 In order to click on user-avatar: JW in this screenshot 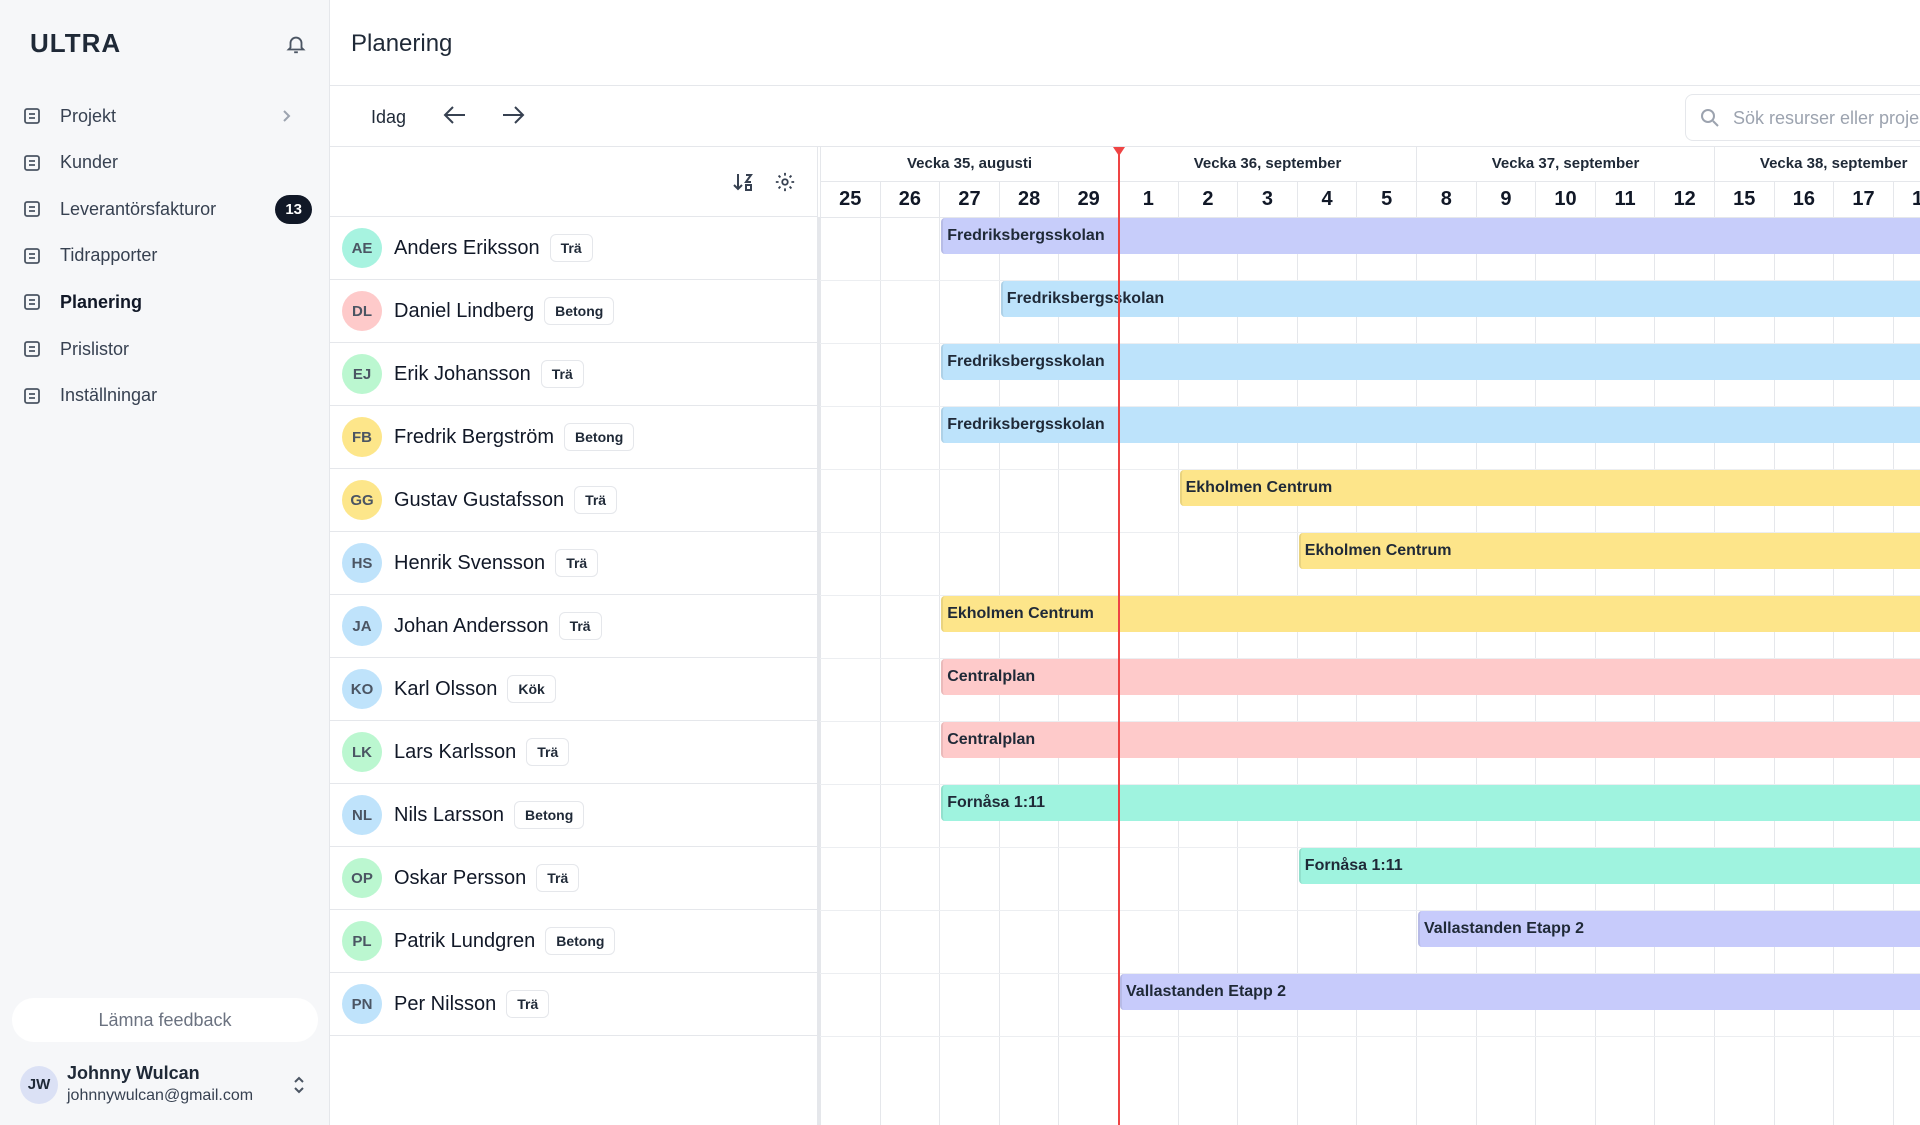, I will do `click(39, 1085)`.